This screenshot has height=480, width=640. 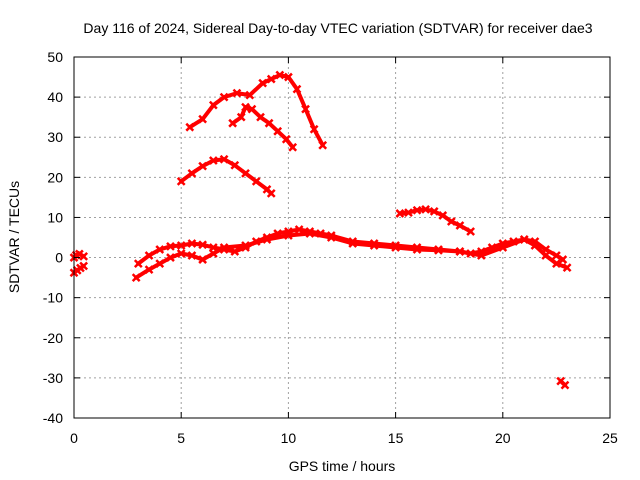 I want to click on series-line, so click(x=226, y=176).